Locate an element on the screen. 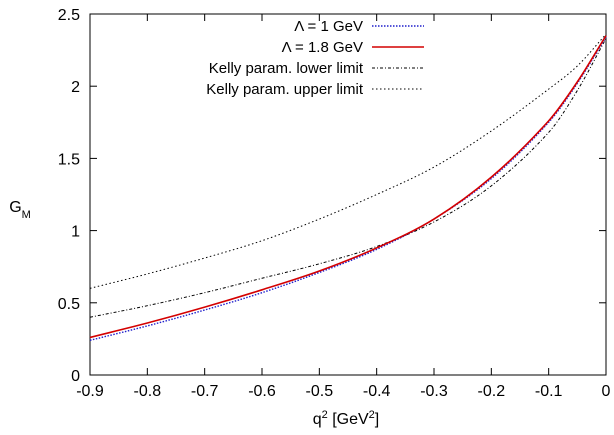 The image size is (614, 435). y-axis-label: GM is located at coordinates (20, 210).